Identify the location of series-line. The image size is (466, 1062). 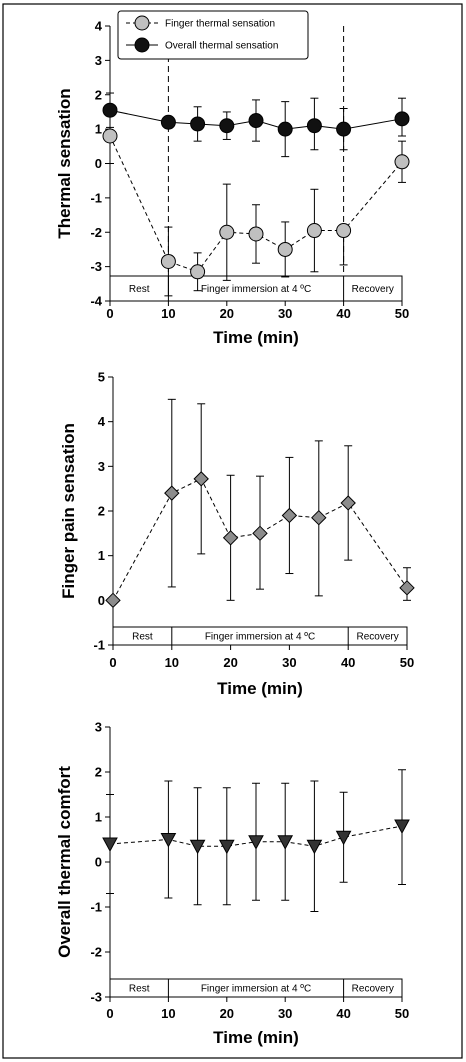
(260, 539).